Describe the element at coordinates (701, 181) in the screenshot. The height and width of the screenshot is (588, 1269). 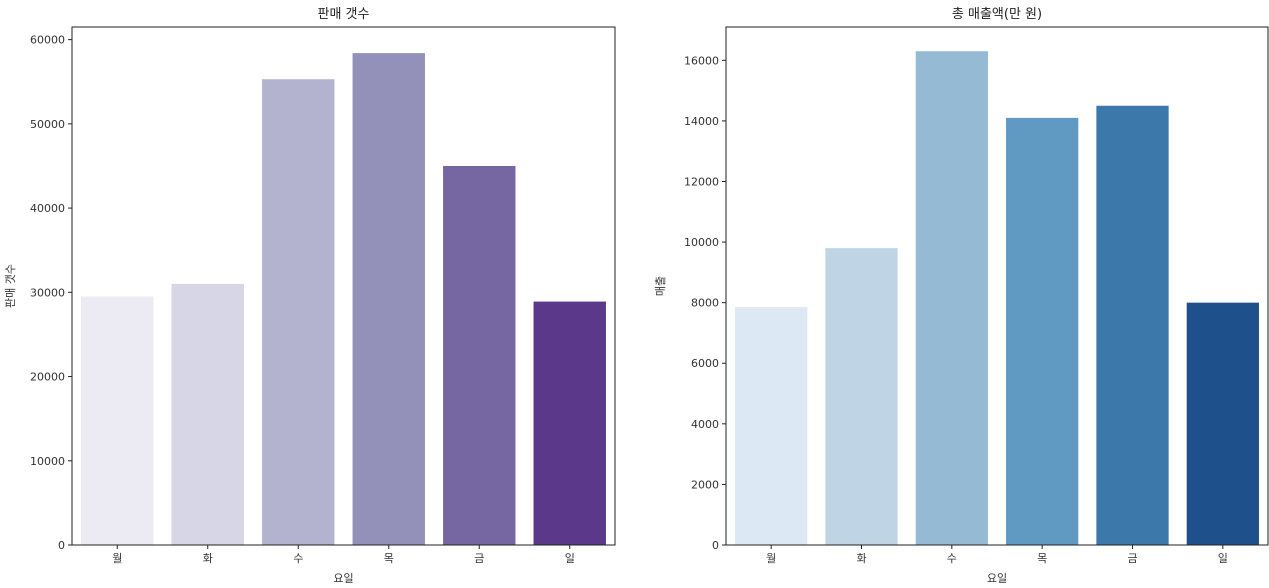
I see `chart2-ytick-label-6: 12000` at that location.